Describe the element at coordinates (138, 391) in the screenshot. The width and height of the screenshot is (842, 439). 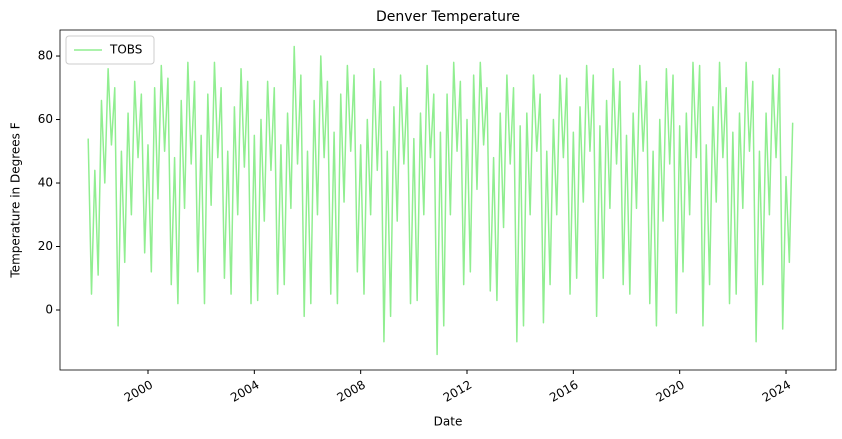
I see `x-tick-label: 2000` at that location.